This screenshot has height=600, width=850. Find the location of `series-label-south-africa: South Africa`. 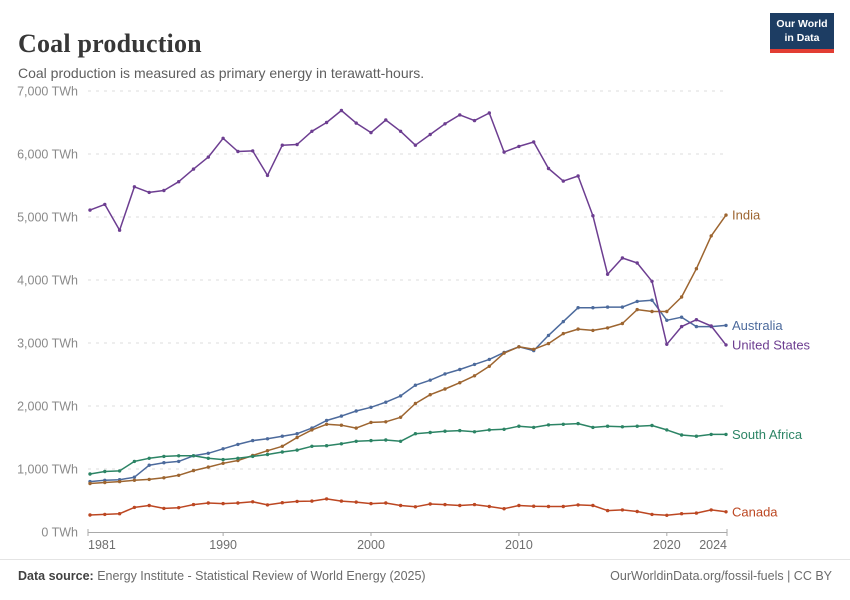

series-label-south-africa: South Africa is located at coordinates (767, 434).